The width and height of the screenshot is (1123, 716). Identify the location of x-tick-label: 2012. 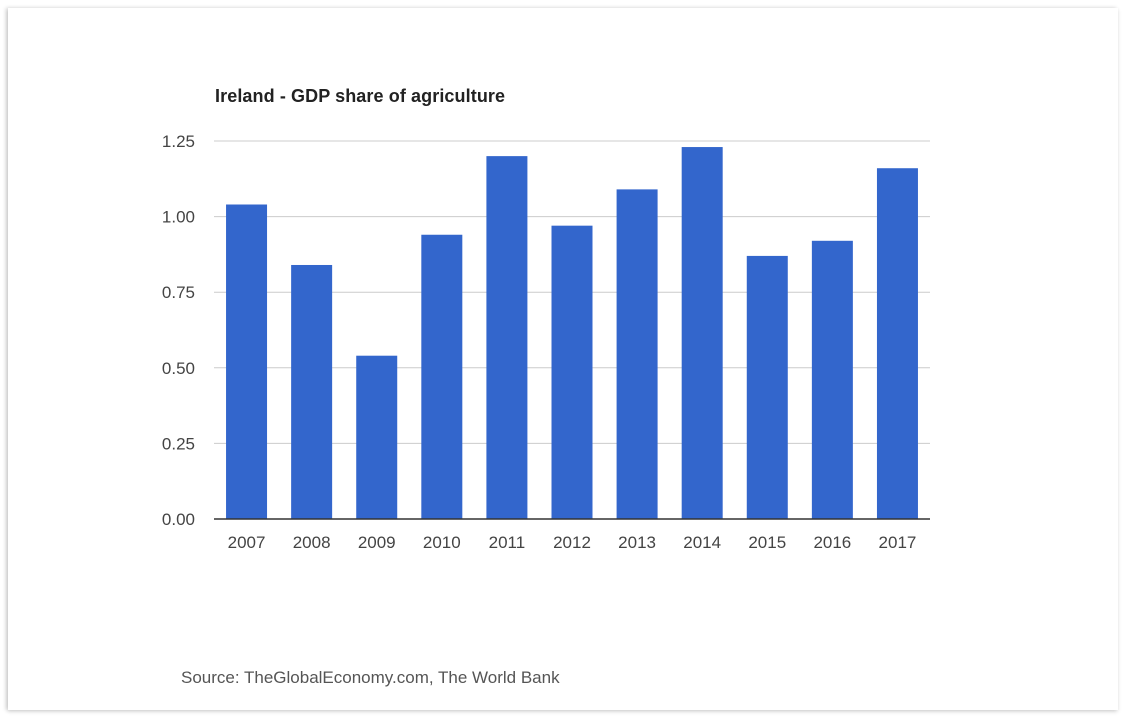
(572, 542).